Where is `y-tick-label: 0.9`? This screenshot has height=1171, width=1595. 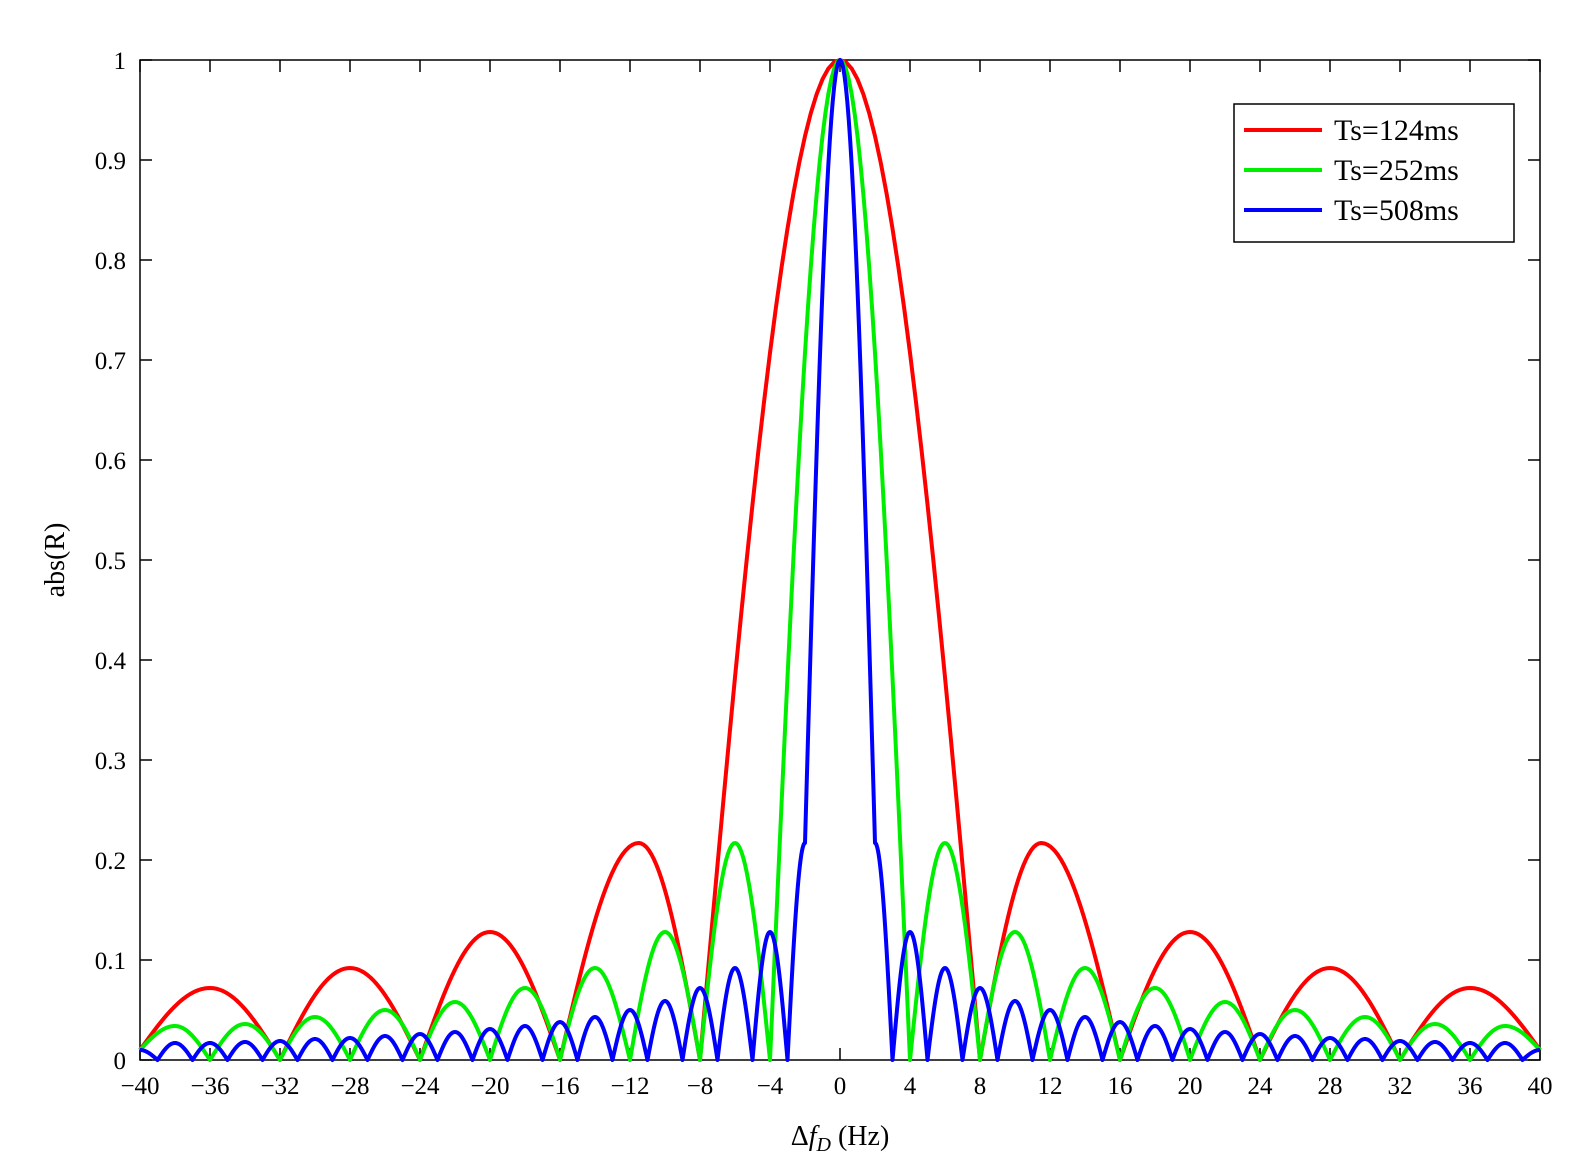 y-tick-label: 0.9 is located at coordinates (110, 161).